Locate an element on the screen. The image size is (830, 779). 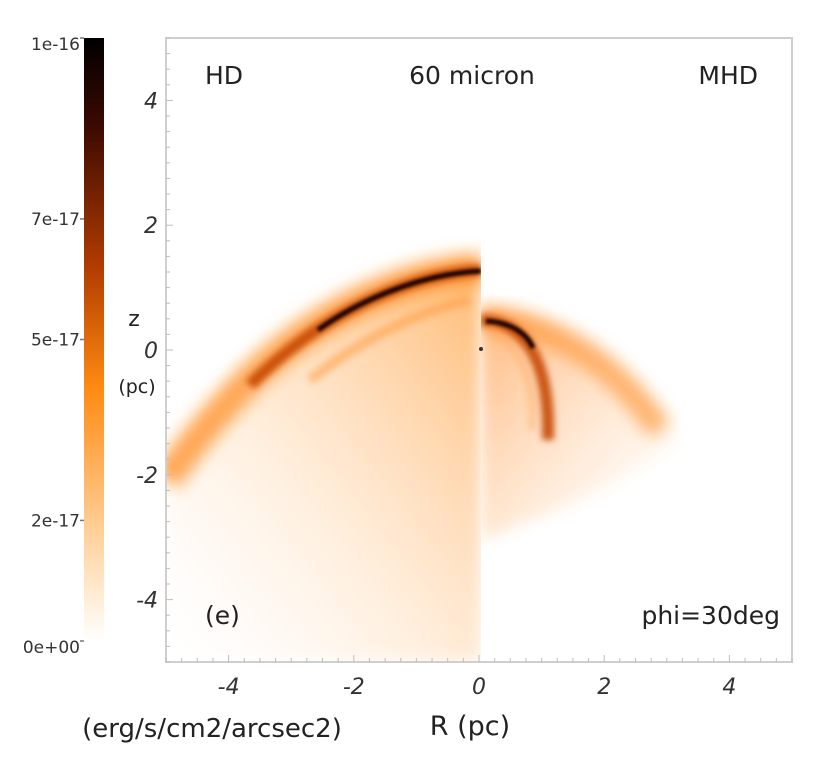
y-axis-label-top: z is located at coordinates (134, 319).